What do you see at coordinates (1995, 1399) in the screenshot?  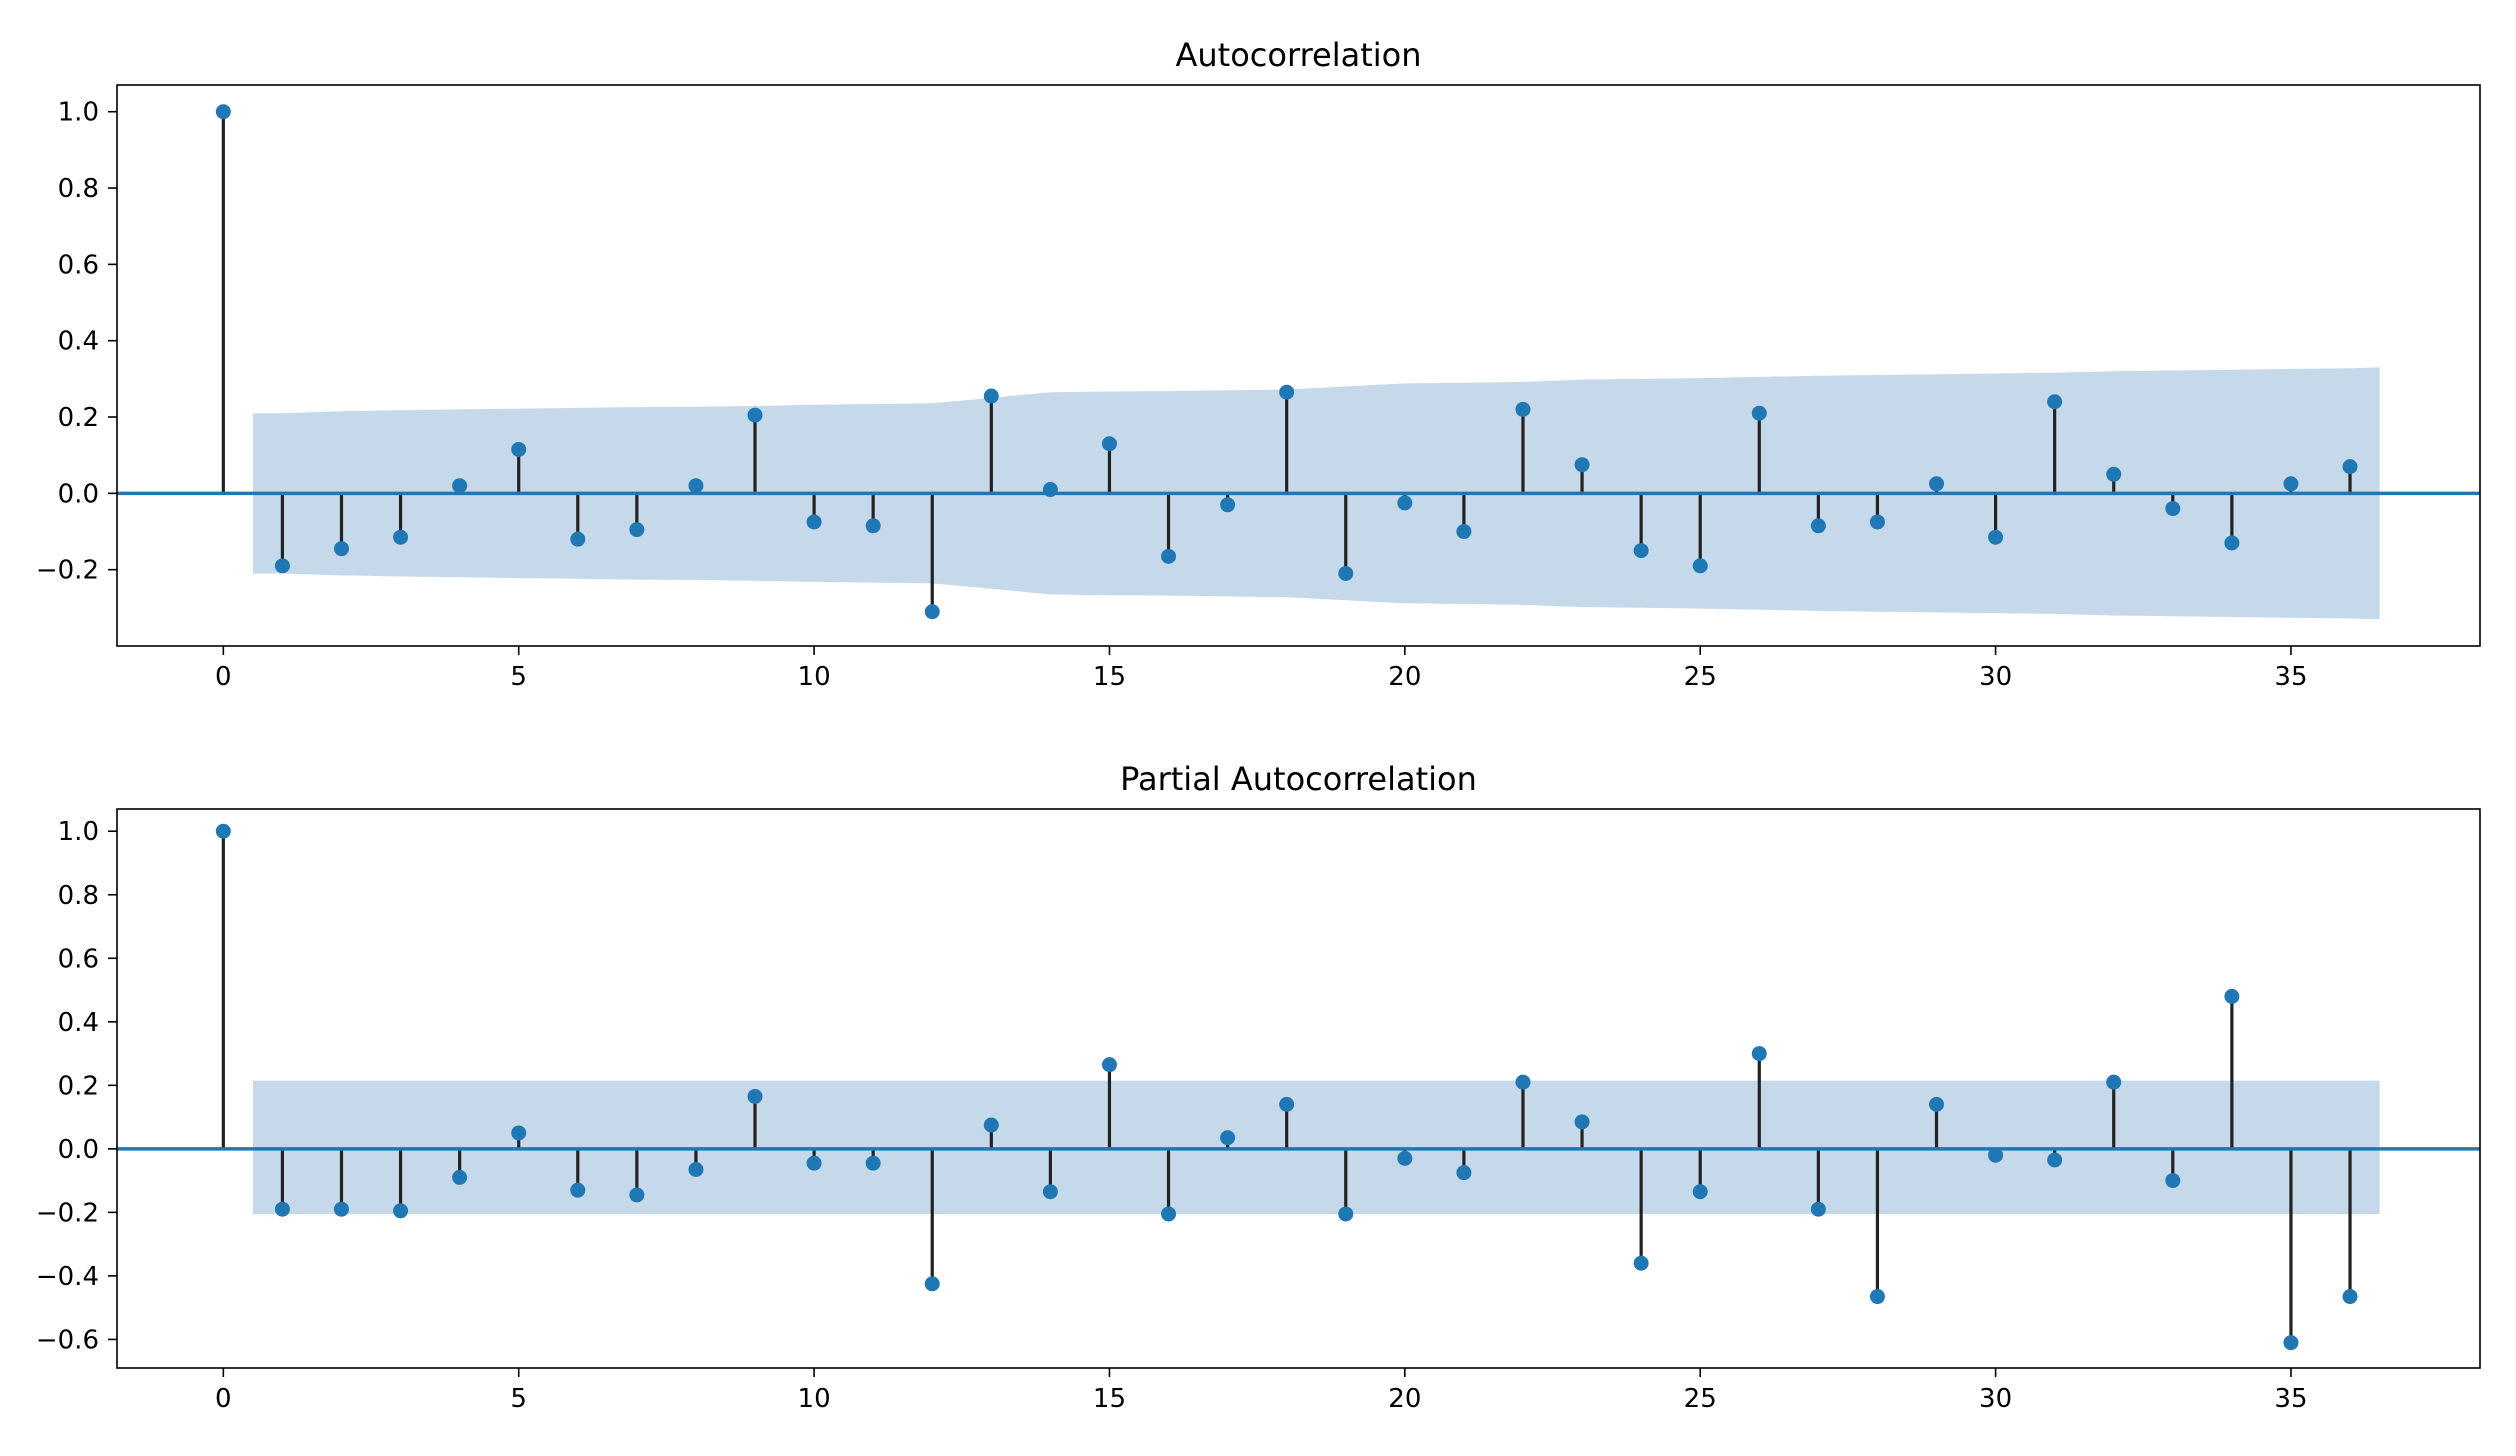 I see `pacf-xtick-label-30: 30` at bounding box center [1995, 1399].